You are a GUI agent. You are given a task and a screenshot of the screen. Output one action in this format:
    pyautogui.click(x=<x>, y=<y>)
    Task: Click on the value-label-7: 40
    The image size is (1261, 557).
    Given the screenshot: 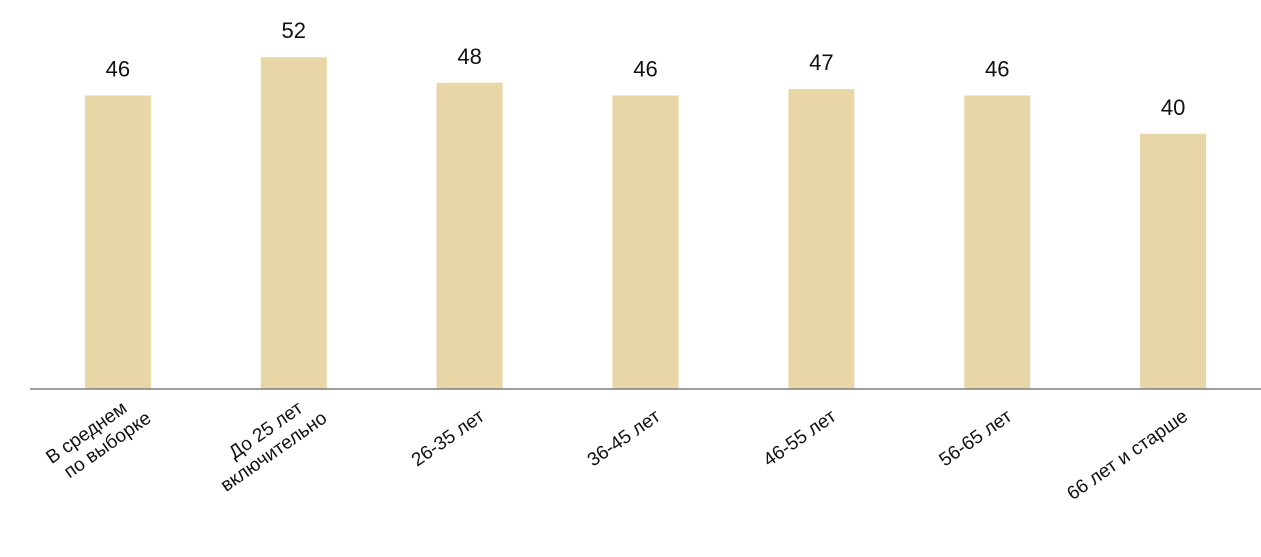 What is the action you would take?
    pyautogui.click(x=1173, y=107)
    